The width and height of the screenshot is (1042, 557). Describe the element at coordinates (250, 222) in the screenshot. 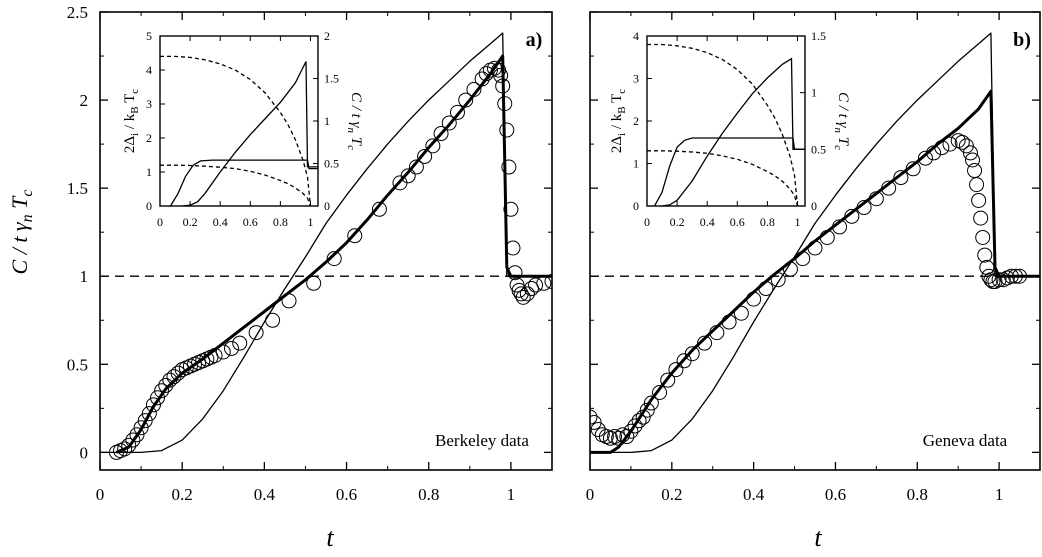

I see `inset-x-tick-label: 0.6` at that location.